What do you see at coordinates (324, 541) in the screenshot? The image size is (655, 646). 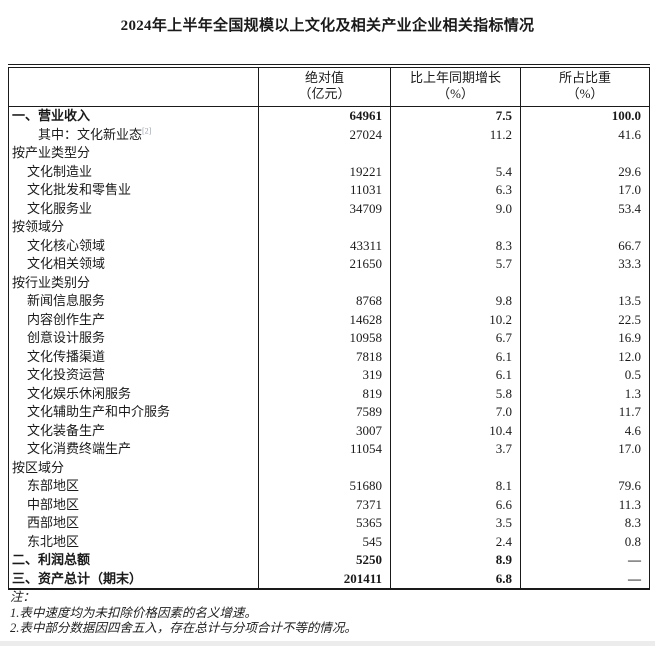 I see `row-absolute-value: 545` at bounding box center [324, 541].